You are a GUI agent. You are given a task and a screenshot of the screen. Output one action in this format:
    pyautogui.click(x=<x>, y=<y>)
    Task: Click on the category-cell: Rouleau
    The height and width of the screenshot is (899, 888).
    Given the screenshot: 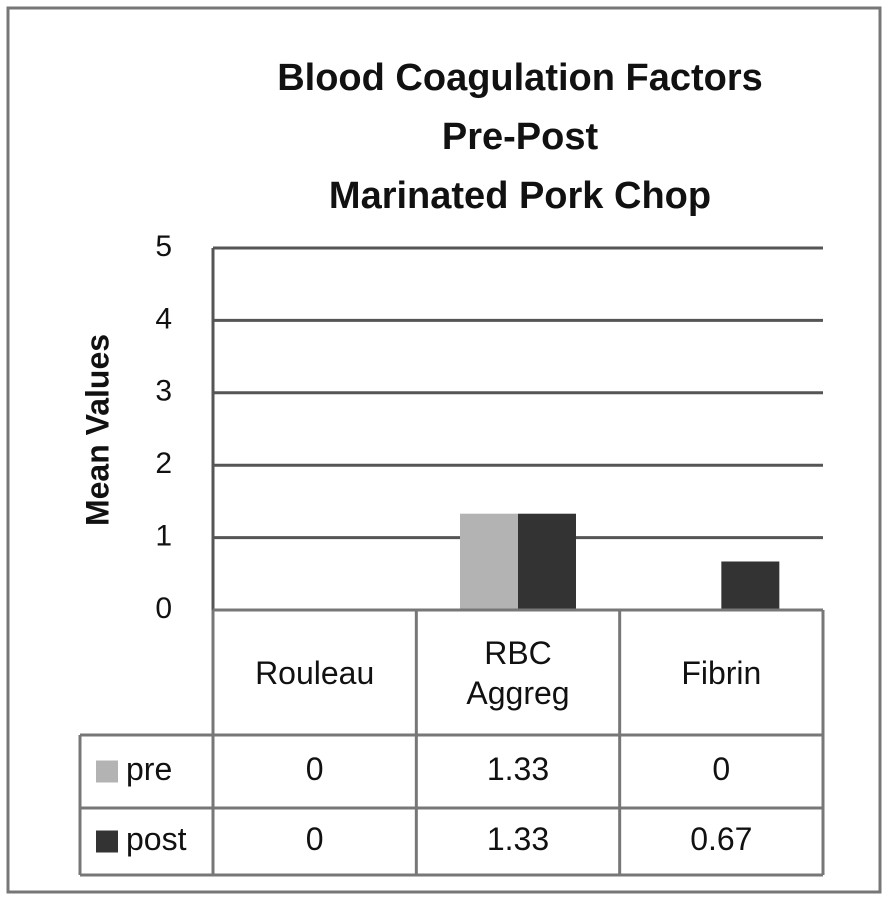 What is the action you would take?
    pyautogui.click(x=315, y=672)
    